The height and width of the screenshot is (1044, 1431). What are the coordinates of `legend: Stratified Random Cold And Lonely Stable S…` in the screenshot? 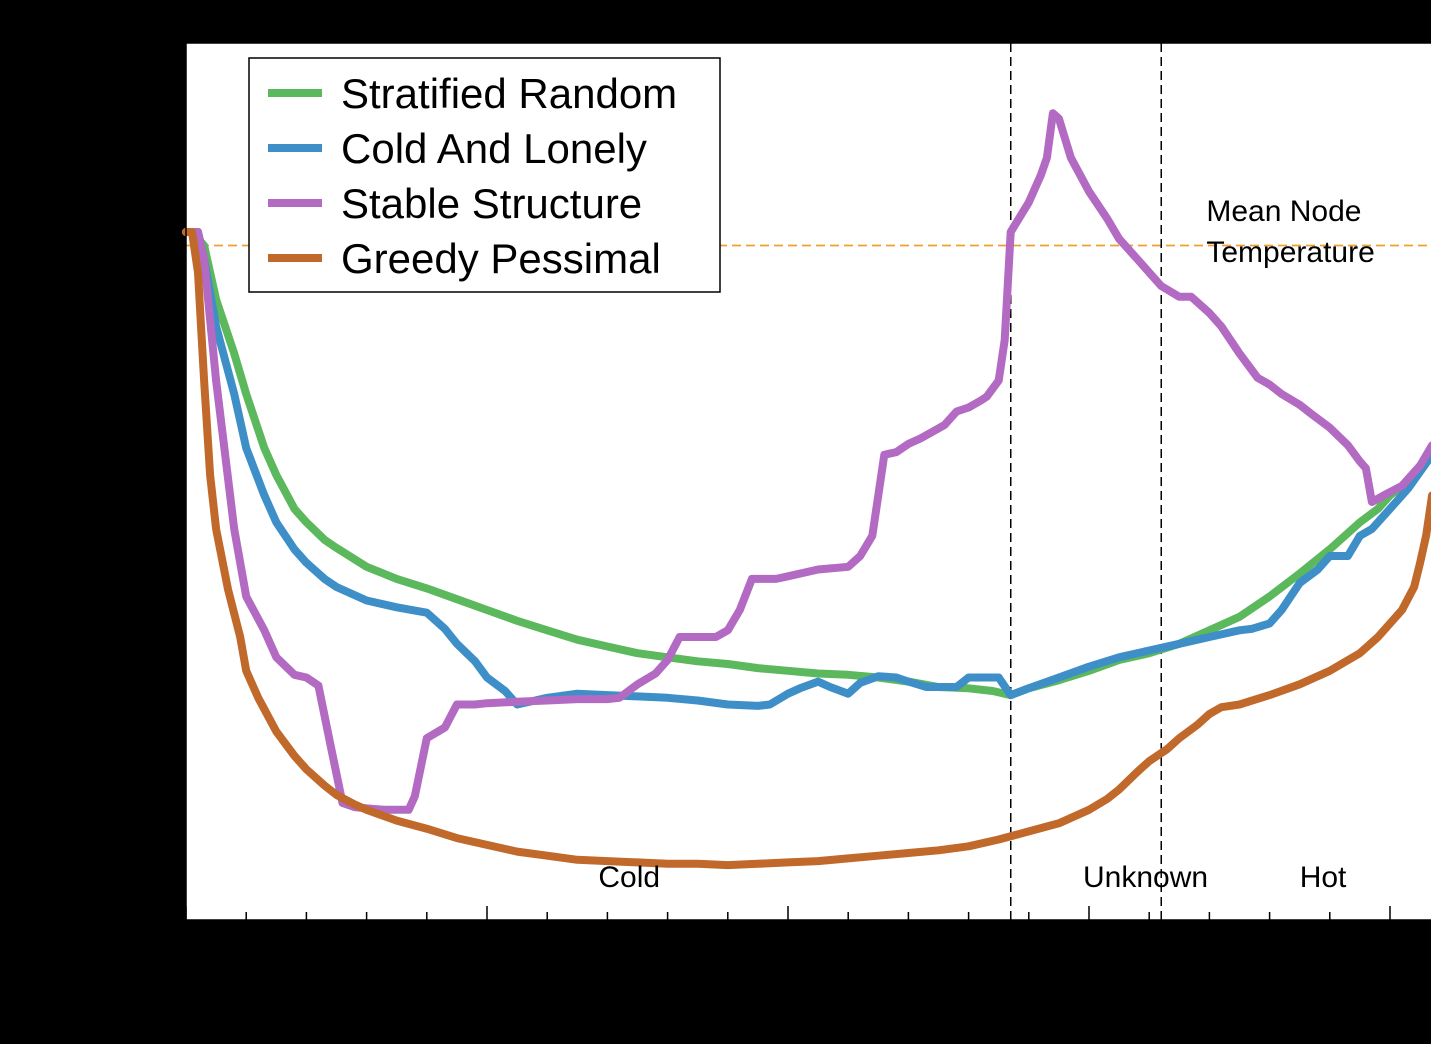 It's located at (484, 175).